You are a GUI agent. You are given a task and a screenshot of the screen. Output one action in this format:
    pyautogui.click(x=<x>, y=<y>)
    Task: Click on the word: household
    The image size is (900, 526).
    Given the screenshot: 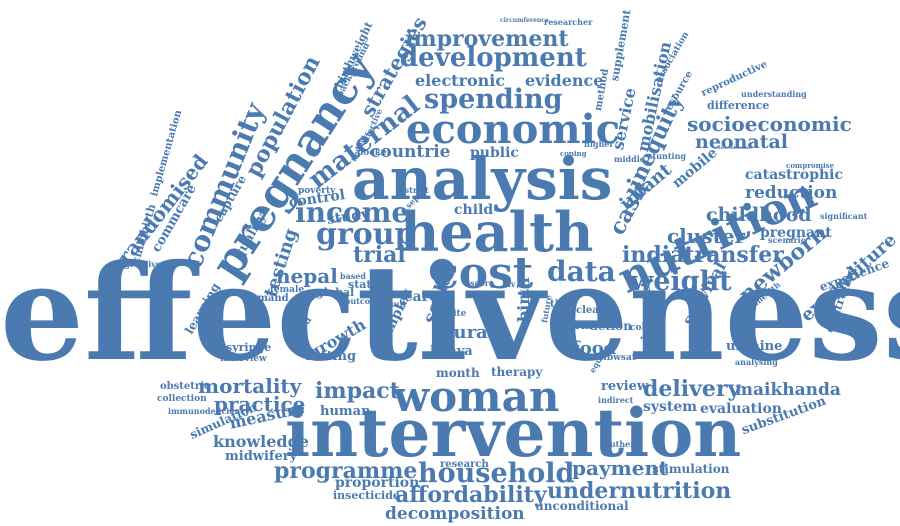 What is the action you would take?
    pyautogui.click(x=496, y=473)
    